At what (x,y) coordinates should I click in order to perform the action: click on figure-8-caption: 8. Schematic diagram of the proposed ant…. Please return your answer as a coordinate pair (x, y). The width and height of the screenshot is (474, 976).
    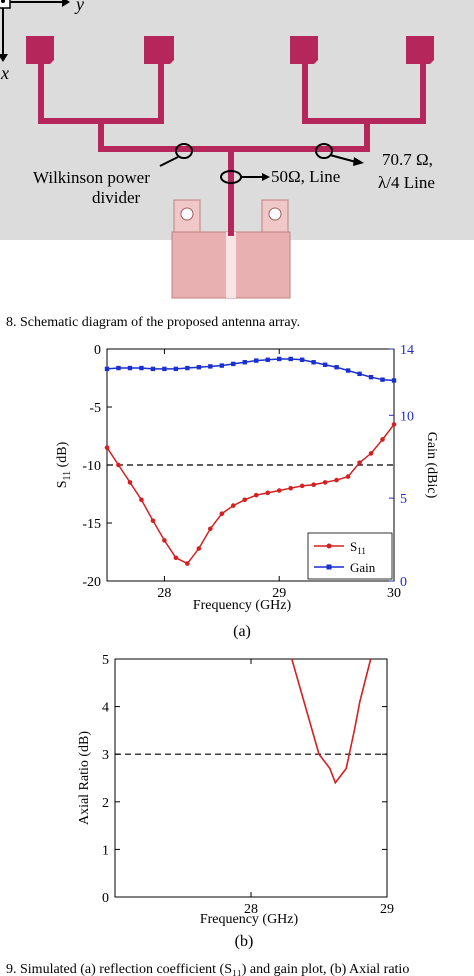
    Looking at the image, I should click on (153, 322).